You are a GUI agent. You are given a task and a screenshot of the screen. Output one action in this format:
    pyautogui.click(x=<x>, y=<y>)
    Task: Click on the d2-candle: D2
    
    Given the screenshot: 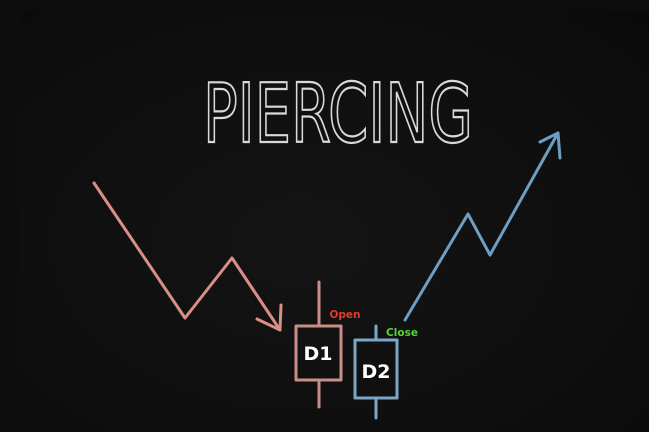 What is the action you would take?
    pyautogui.click(x=376, y=372)
    